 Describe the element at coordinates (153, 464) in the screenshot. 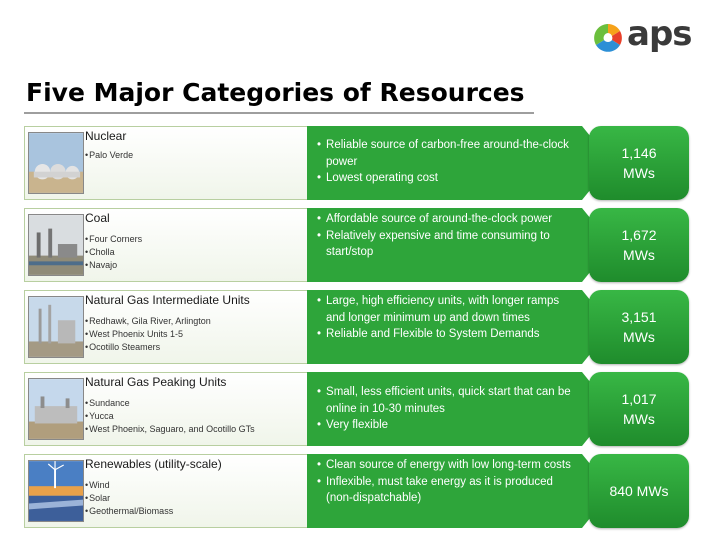

I see `category-title: Renewables (utility-scale)` at that location.